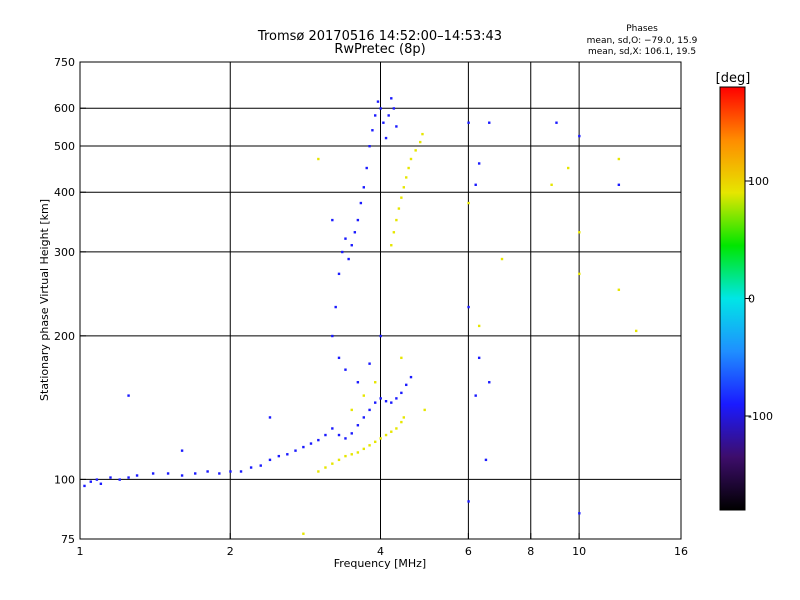 This screenshot has height=600, width=800. What do you see at coordinates (642, 41) in the screenshot?
I see `stats-line-o: mean, sd,O: −79.0, 15.9` at bounding box center [642, 41].